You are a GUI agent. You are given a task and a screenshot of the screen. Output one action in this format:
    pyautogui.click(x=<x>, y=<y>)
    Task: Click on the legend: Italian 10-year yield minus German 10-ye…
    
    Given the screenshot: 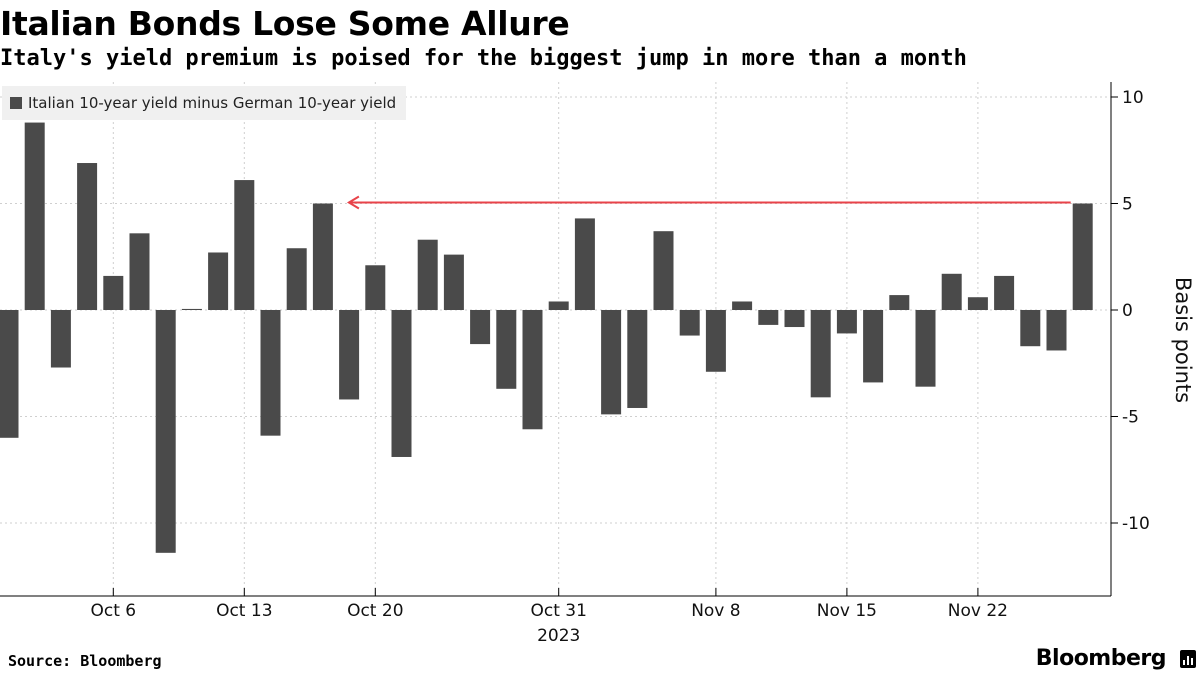 What is the action you would take?
    pyautogui.click(x=204, y=103)
    